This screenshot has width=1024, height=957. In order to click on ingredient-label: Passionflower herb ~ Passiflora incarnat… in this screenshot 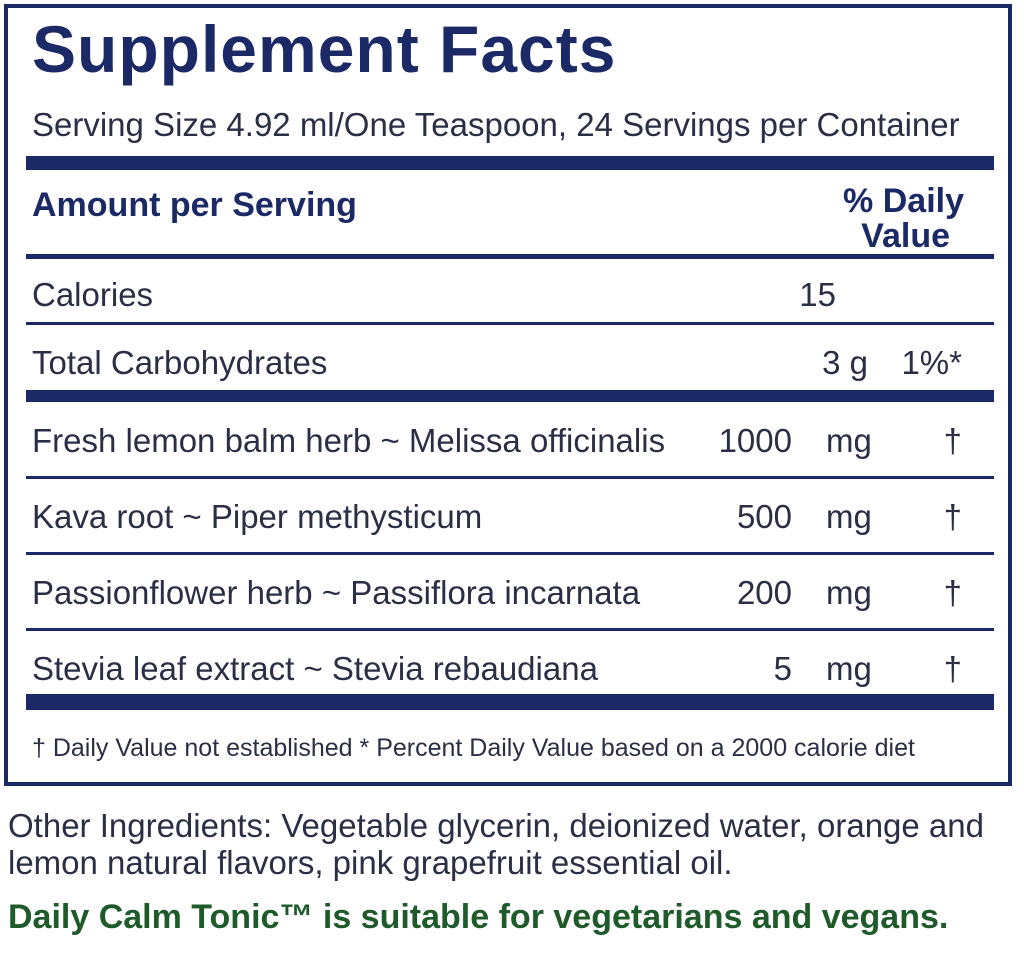, I will do `click(336, 592)`.